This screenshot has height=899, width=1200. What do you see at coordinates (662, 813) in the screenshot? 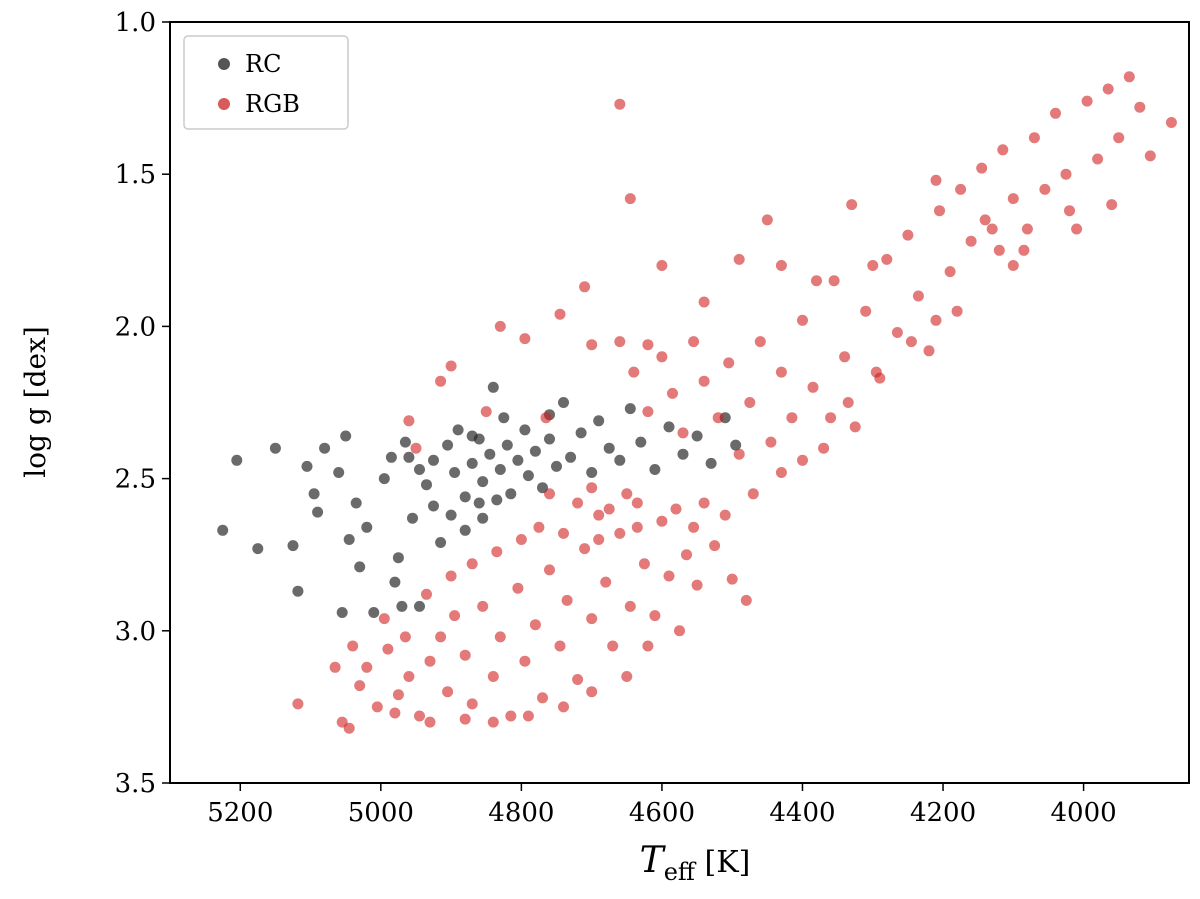
I see `x-tick-label: 4600` at bounding box center [662, 813].